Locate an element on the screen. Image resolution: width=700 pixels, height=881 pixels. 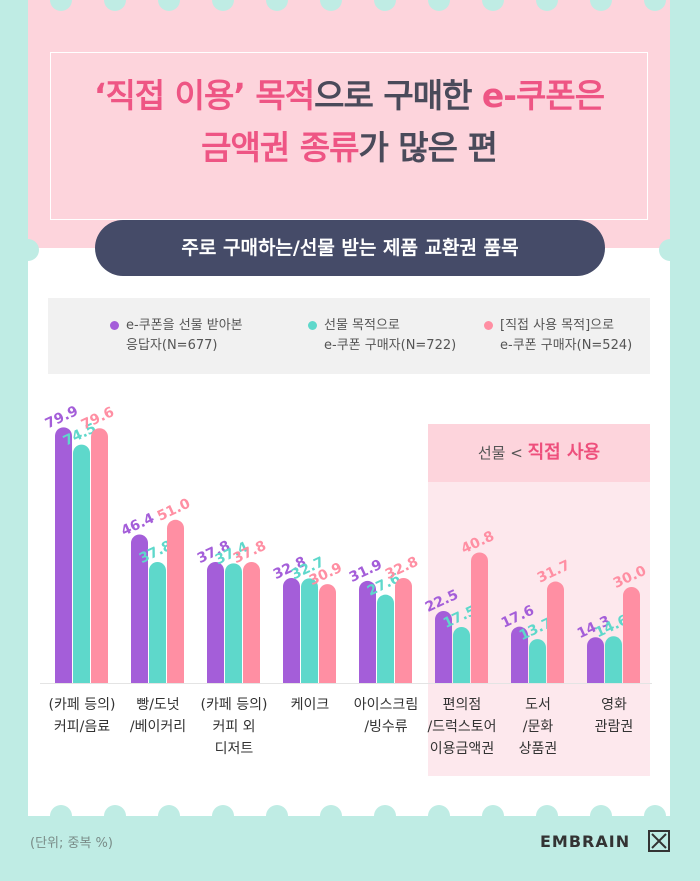
title-highlight-3: e-쿠폰은 is located at coordinates (543, 95).